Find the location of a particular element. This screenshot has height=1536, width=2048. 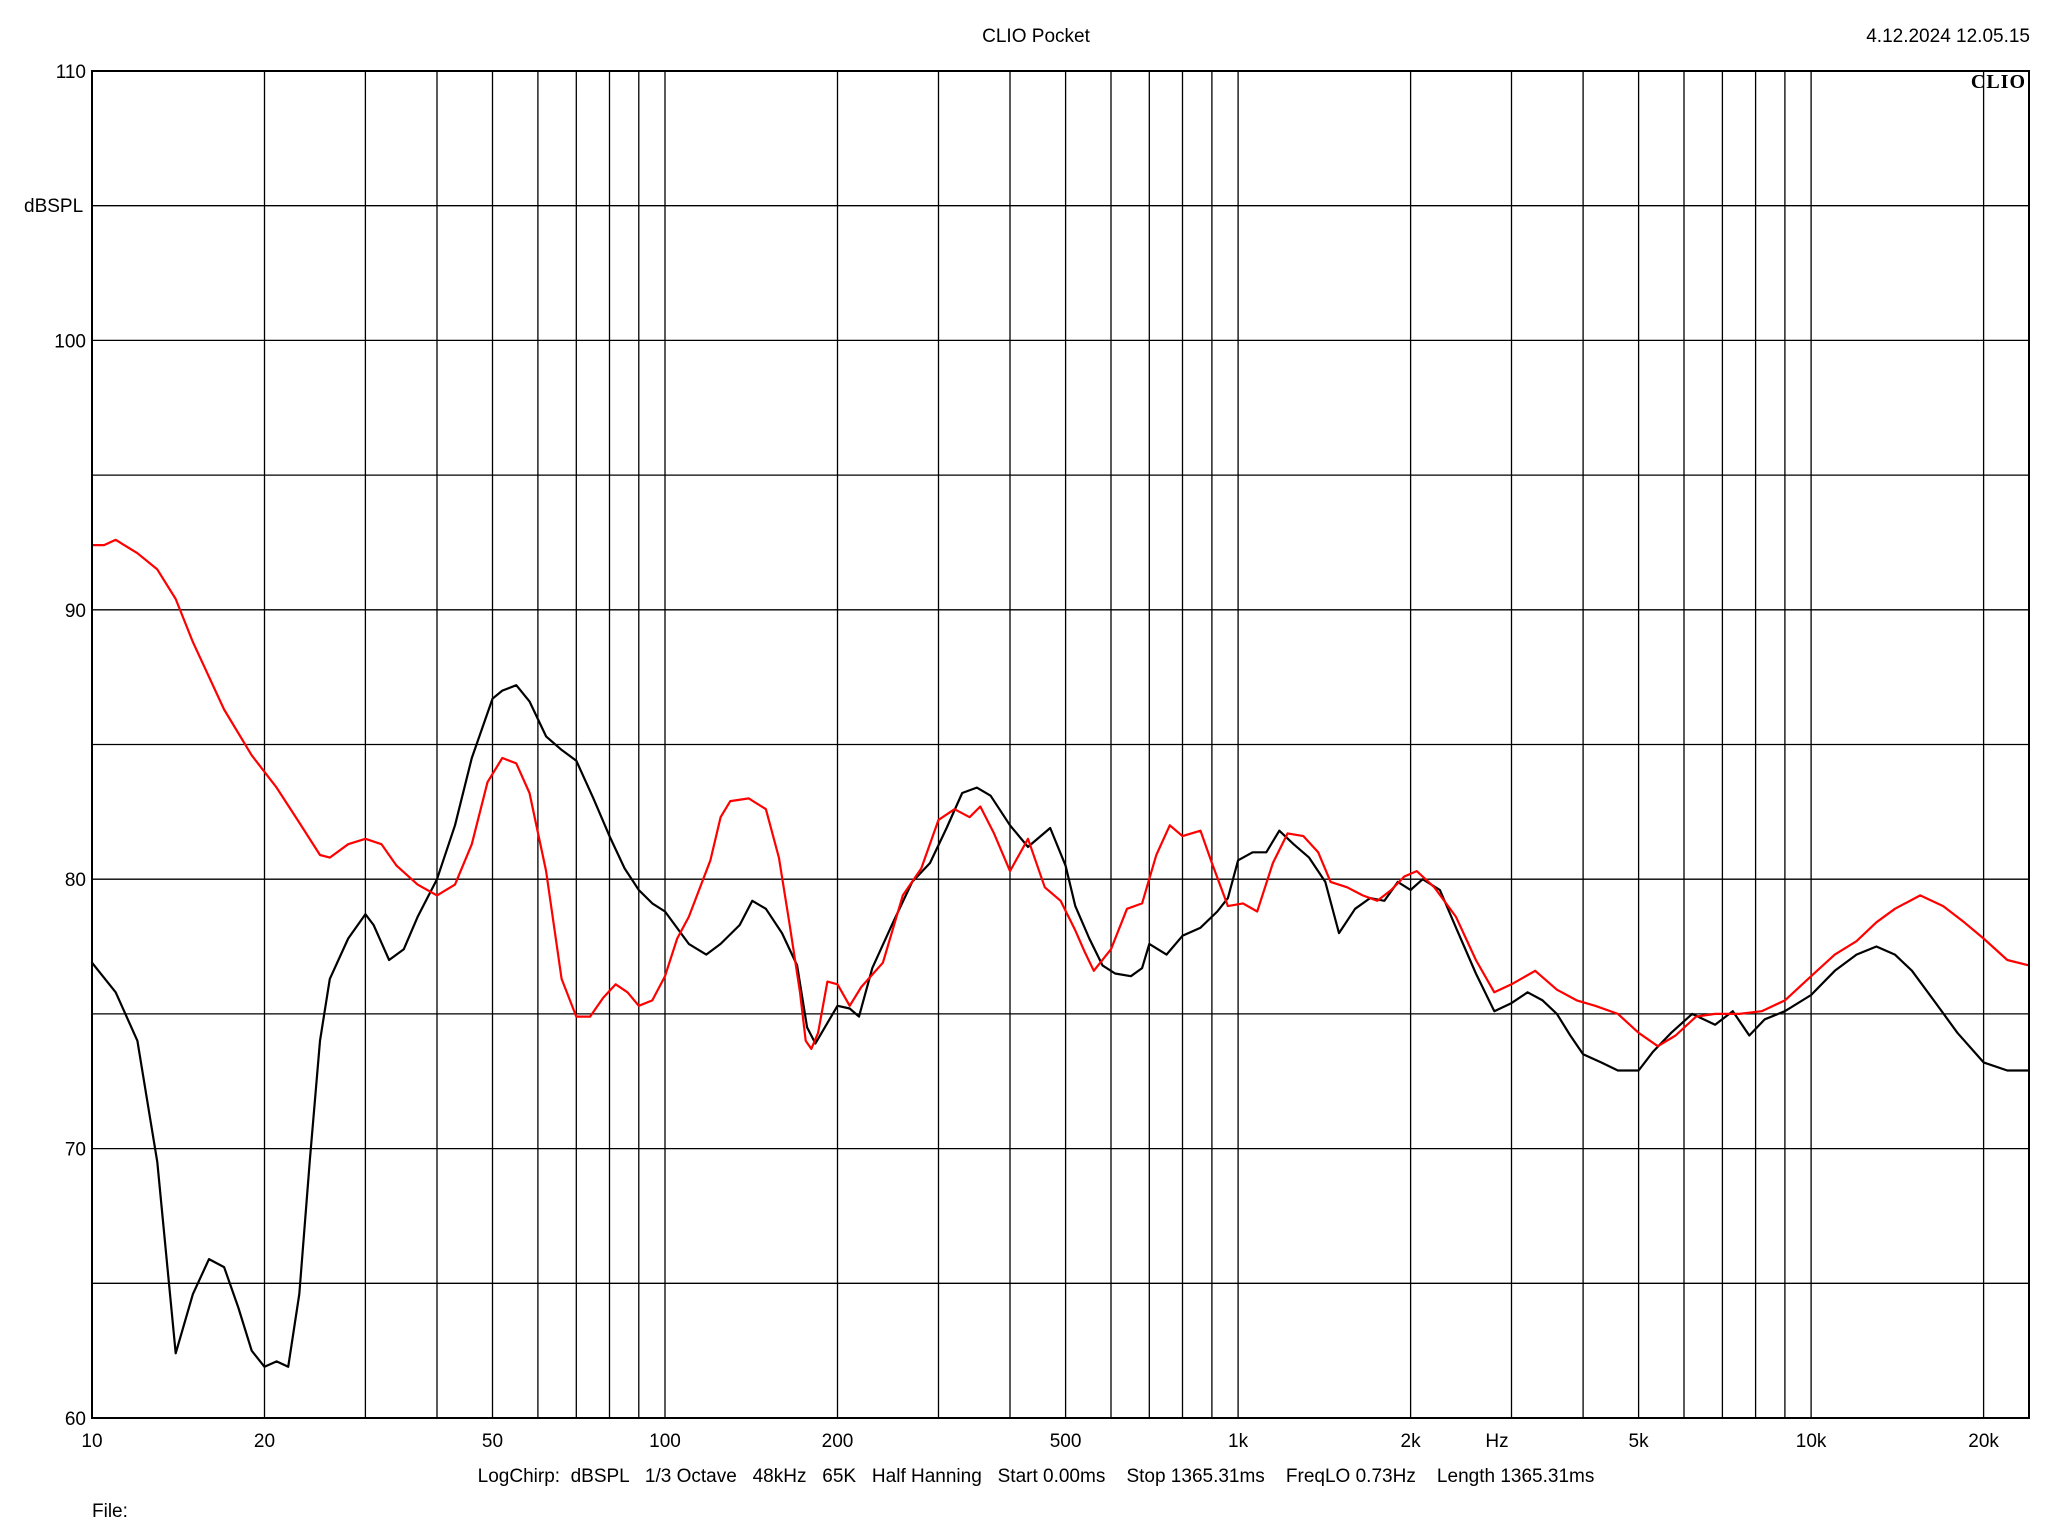

x-axis-ticks: 10 20 50 100 200 500 1k 2k 5k 10k 20k is located at coordinates (1040, 1441).